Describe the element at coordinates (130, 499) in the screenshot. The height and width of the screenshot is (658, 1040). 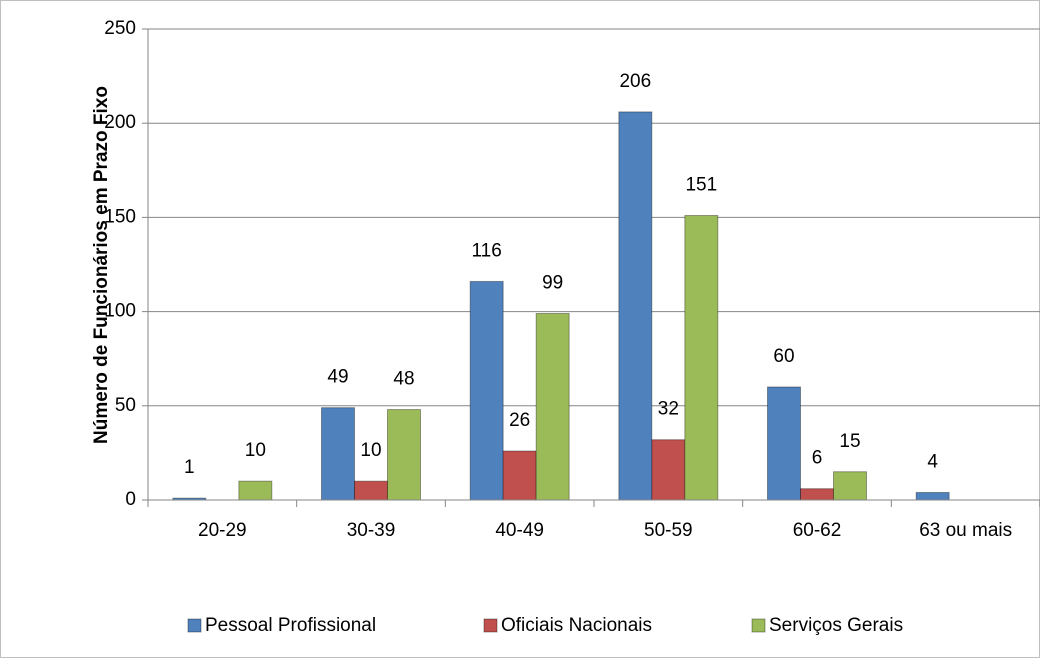
I see `y-tick-label: 0` at that location.